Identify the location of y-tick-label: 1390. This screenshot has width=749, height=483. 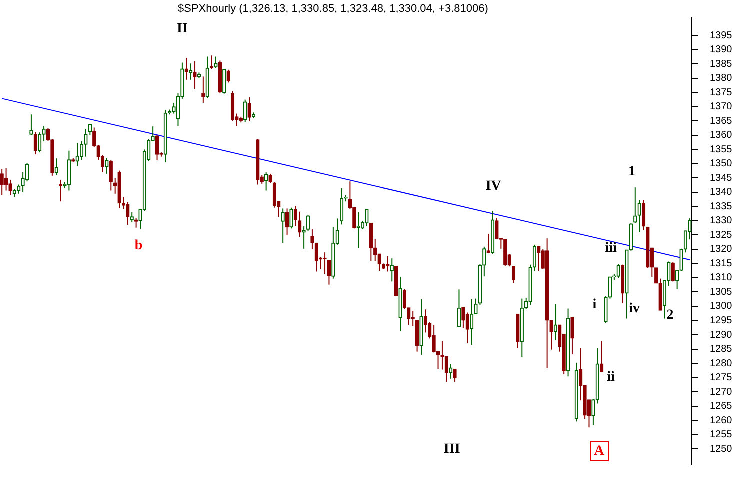
(721, 50).